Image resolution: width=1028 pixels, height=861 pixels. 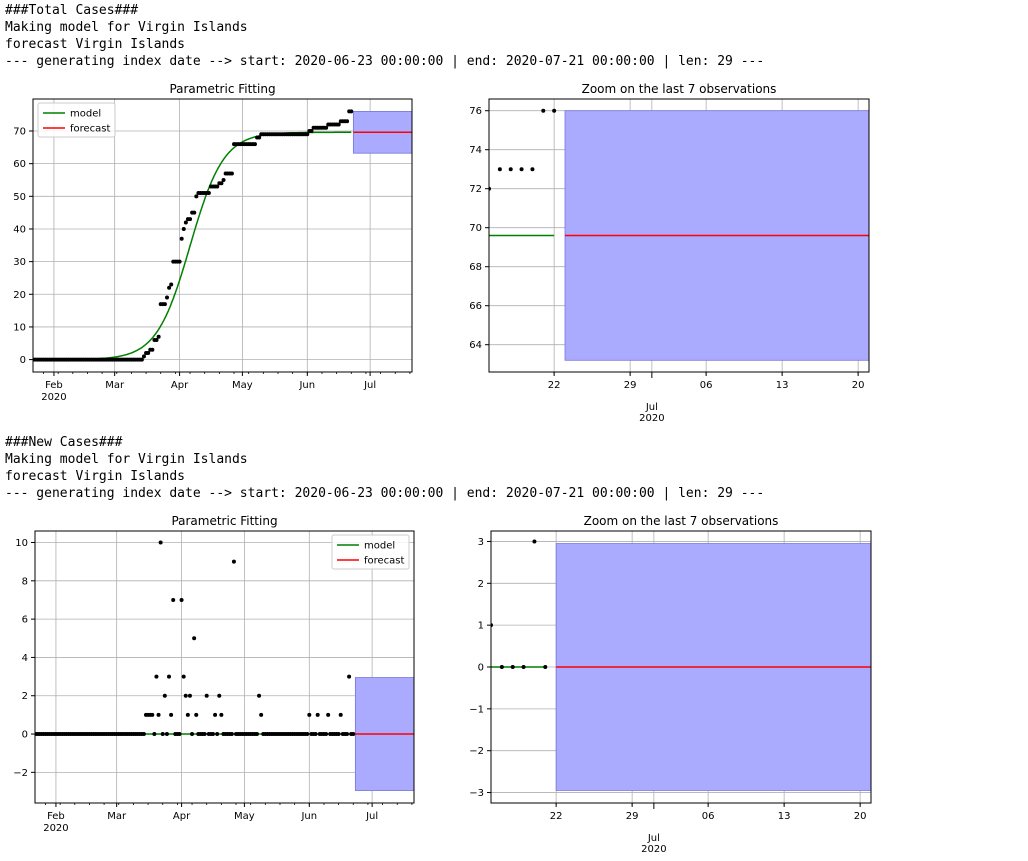 I want to click on y-tick-label: 1, so click(x=481, y=626).